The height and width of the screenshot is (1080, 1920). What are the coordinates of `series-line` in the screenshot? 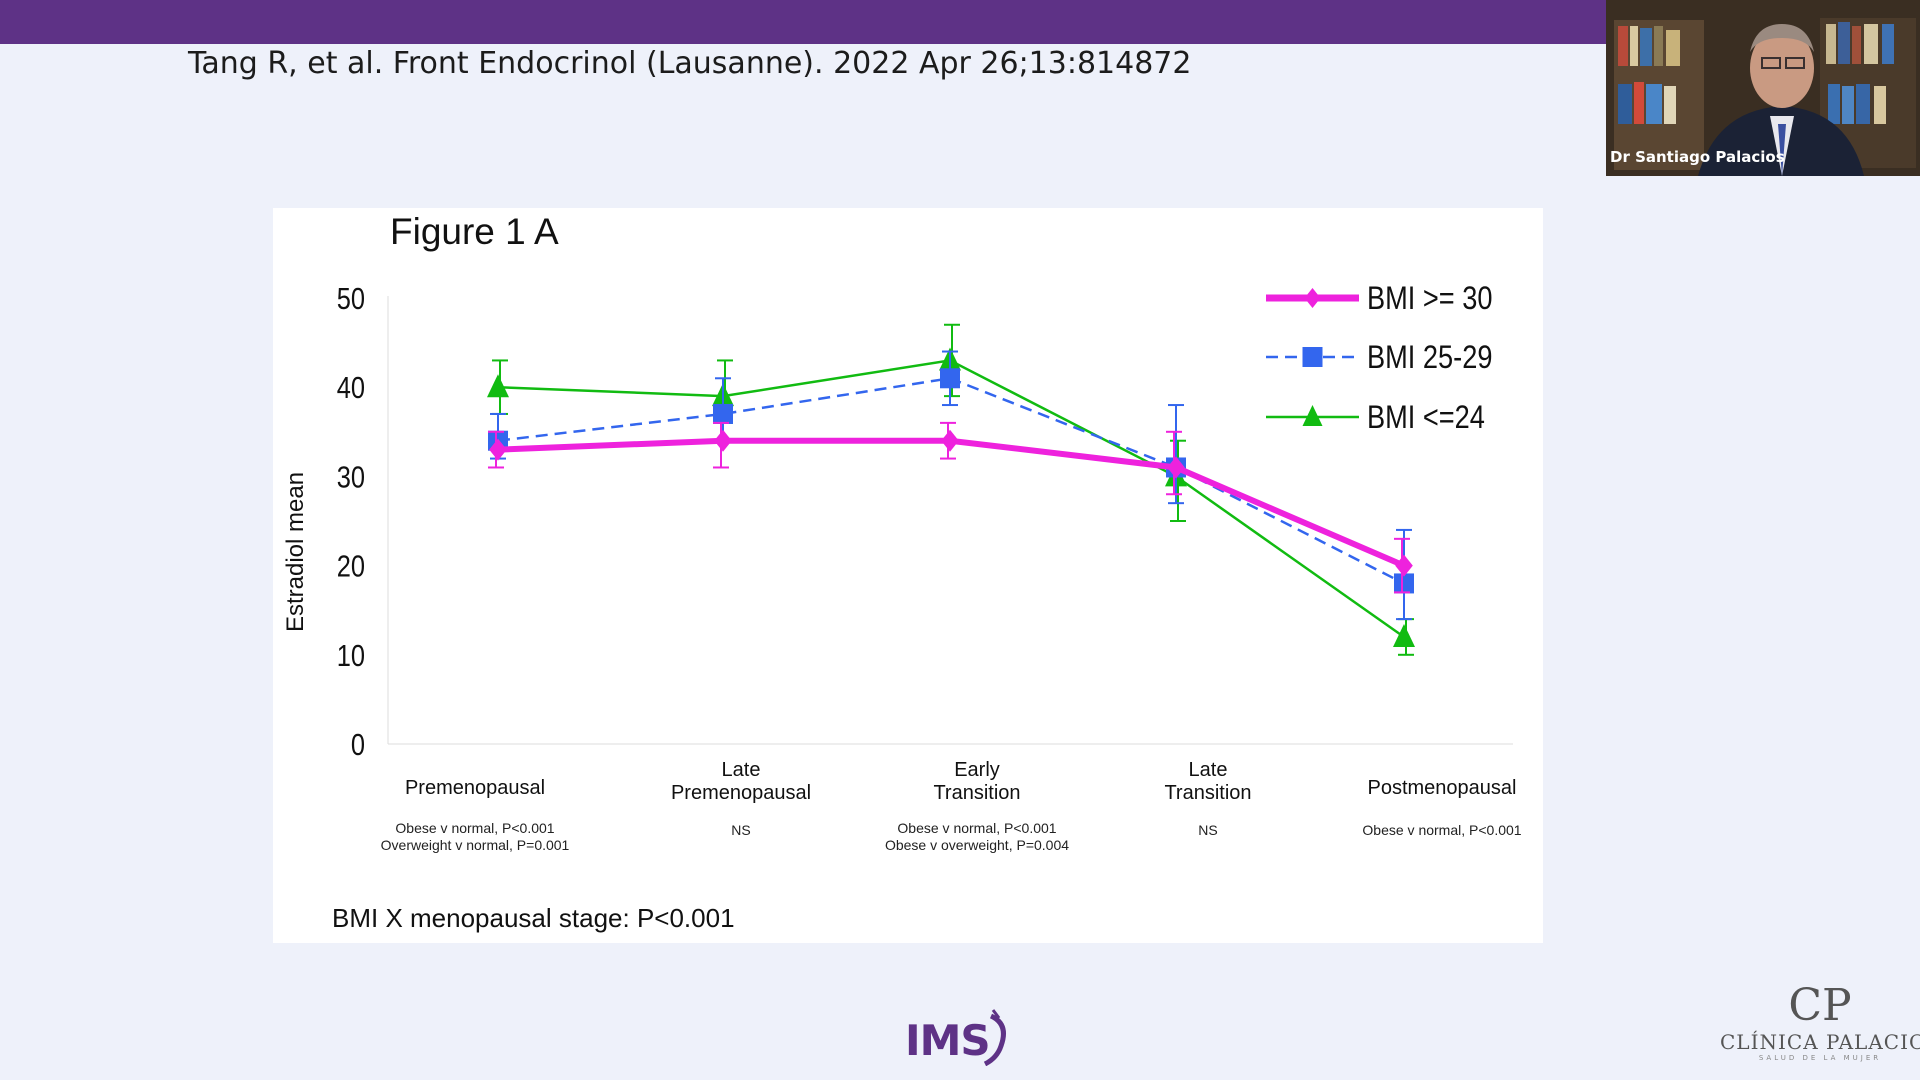 It's located at (951, 480).